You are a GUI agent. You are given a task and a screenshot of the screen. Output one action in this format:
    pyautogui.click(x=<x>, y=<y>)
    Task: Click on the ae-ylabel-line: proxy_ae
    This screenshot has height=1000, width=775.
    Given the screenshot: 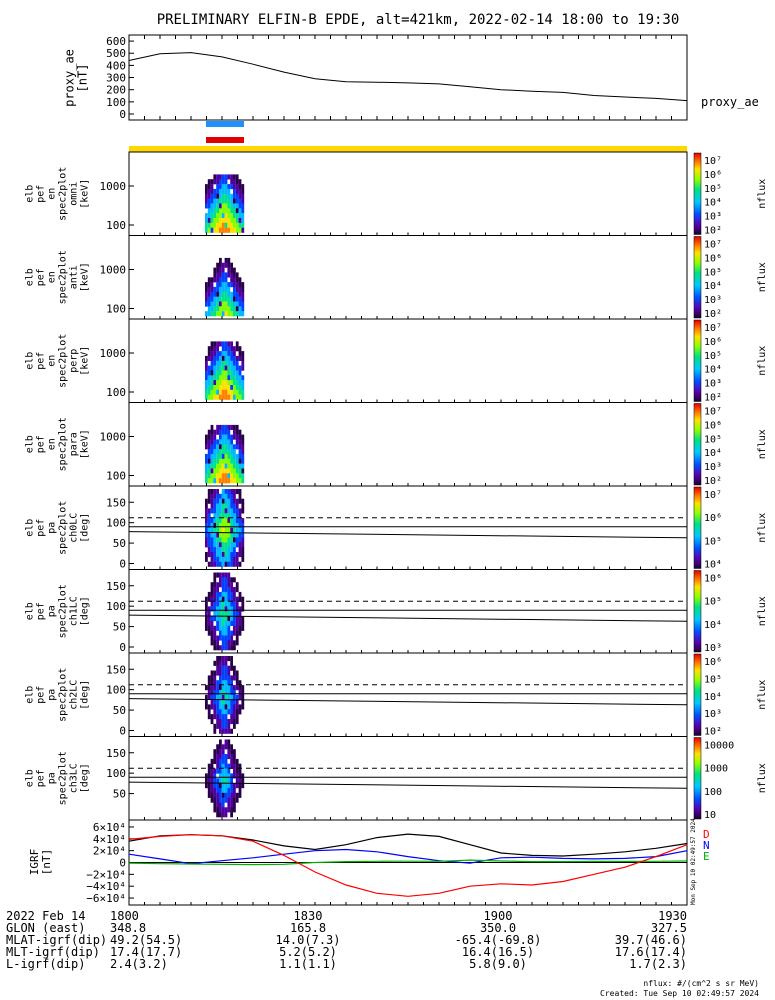 What is the action you would take?
    pyautogui.click(x=70, y=78)
    